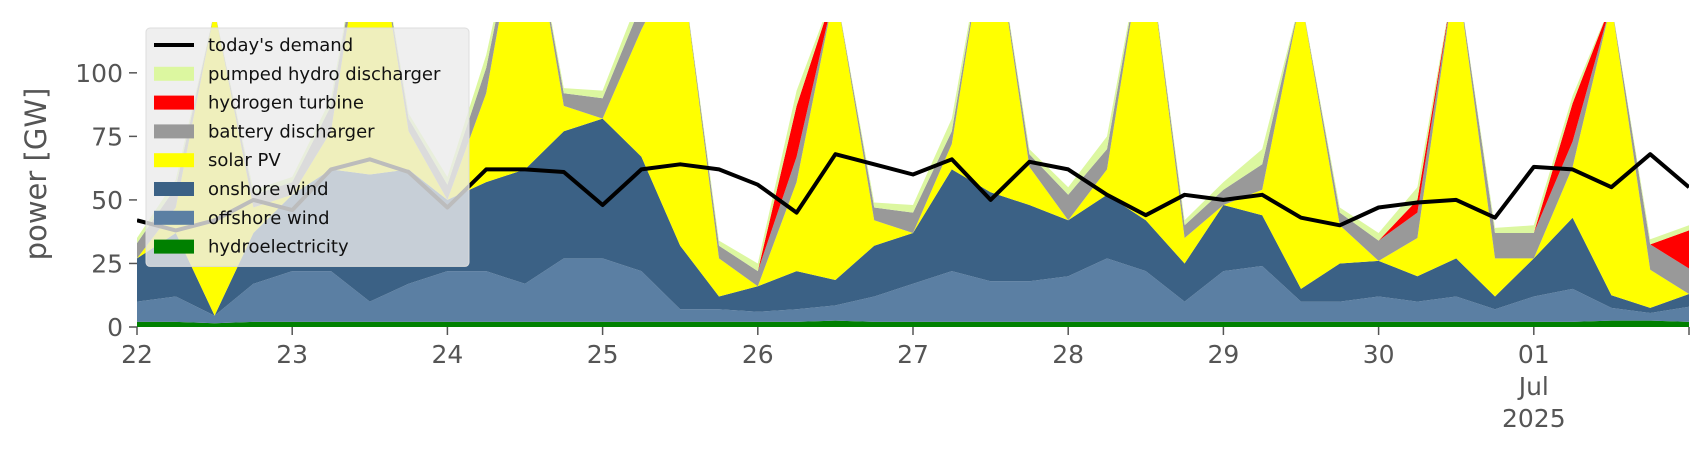 This screenshot has width=1706, height=460. Describe the element at coordinates (286, 103) in the screenshot. I see `legend-entry-label: hydrogen turbine` at that location.